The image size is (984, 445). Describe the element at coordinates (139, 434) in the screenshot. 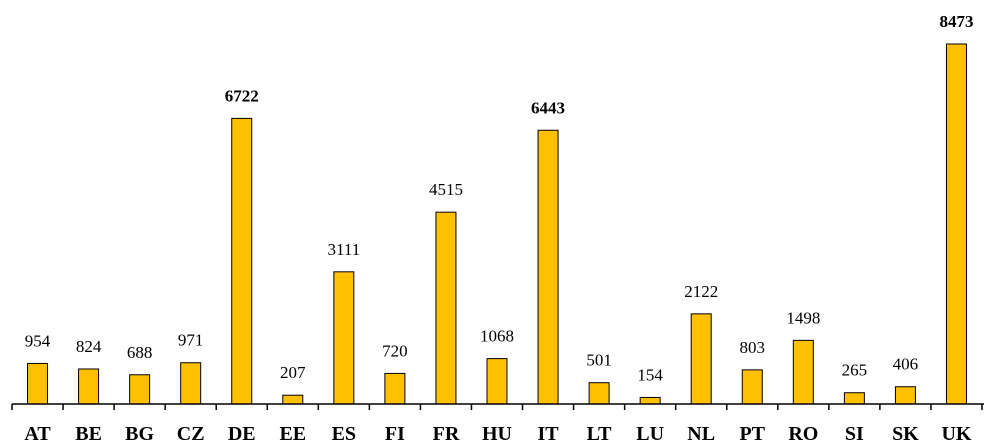

I see `category-label-bg: BG` at that location.